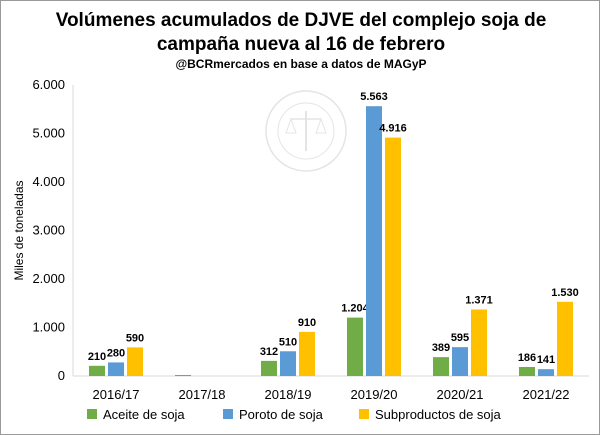 This screenshot has width=600, height=435. What do you see at coordinates (393, 129) in the screenshot?
I see `data-label: 4.916` at bounding box center [393, 129].